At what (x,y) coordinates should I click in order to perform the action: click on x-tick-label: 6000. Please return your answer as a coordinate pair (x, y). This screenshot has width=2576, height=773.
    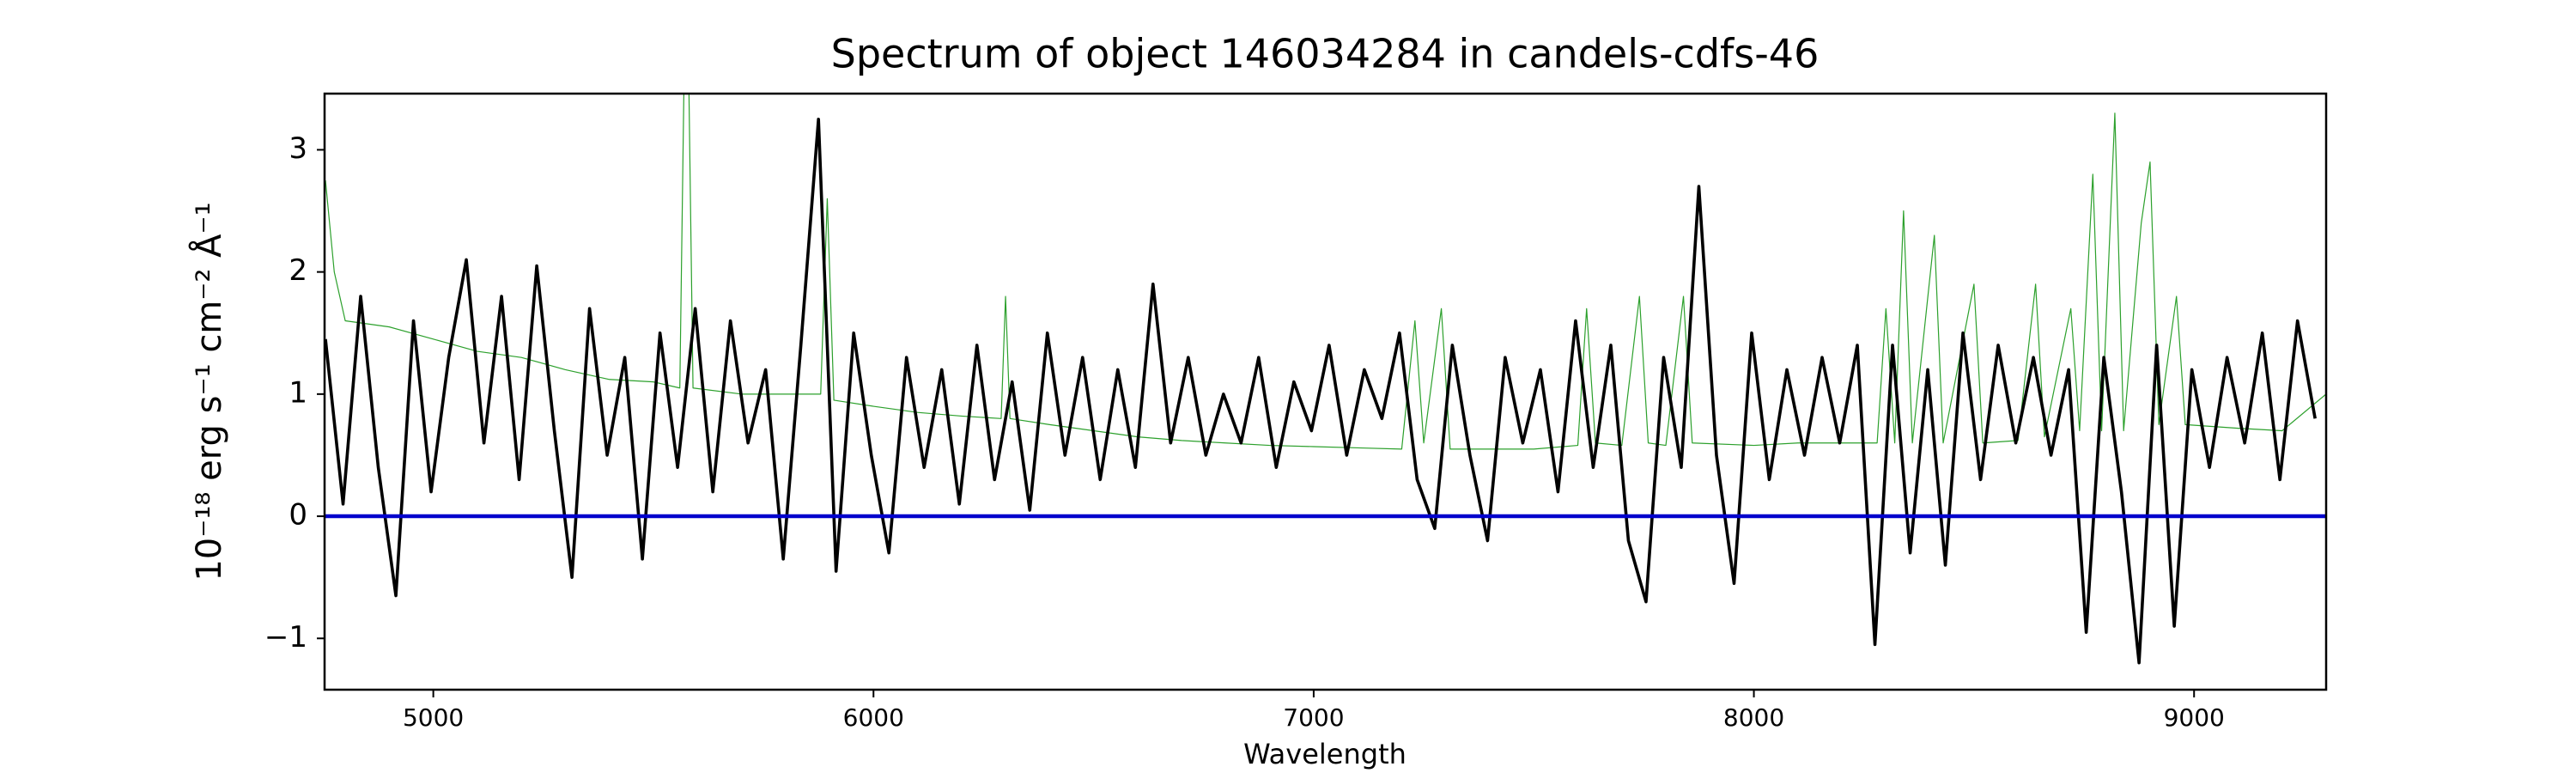
    Looking at the image, I should click on (874, 717).